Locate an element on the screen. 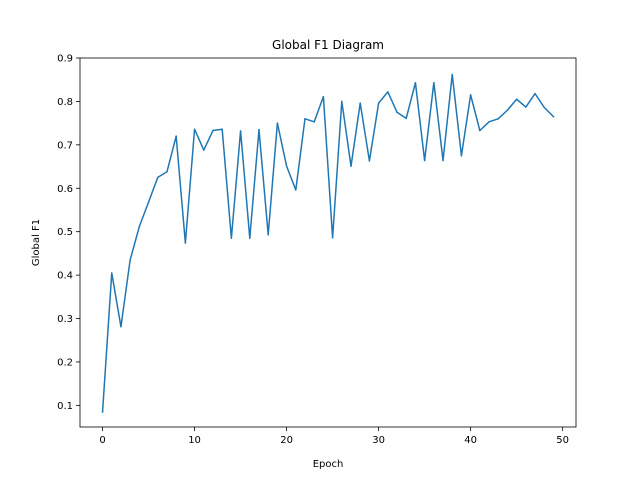  x-tick-label: 40 is located at coordinates (470, 440).